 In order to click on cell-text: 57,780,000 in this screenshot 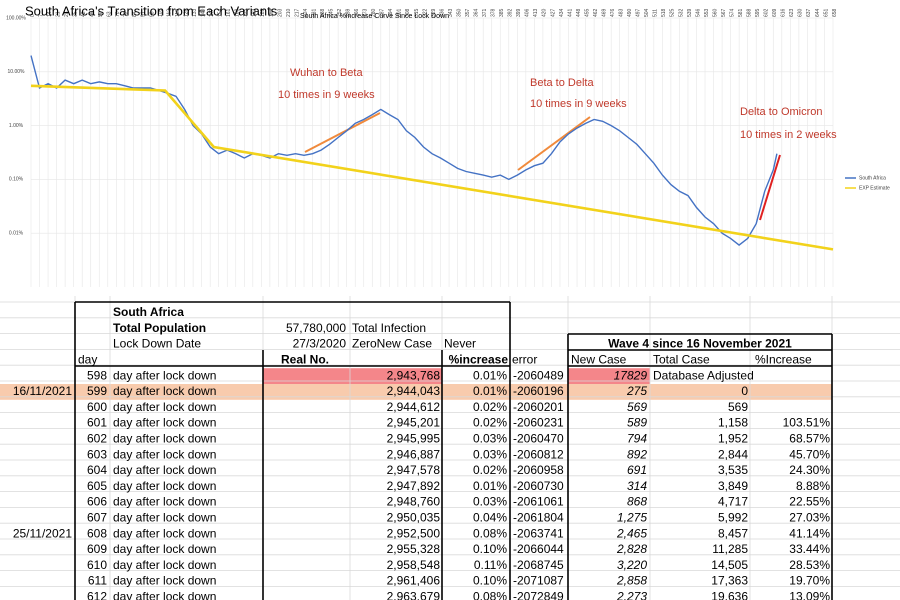, I will do `click(316, 328)`.